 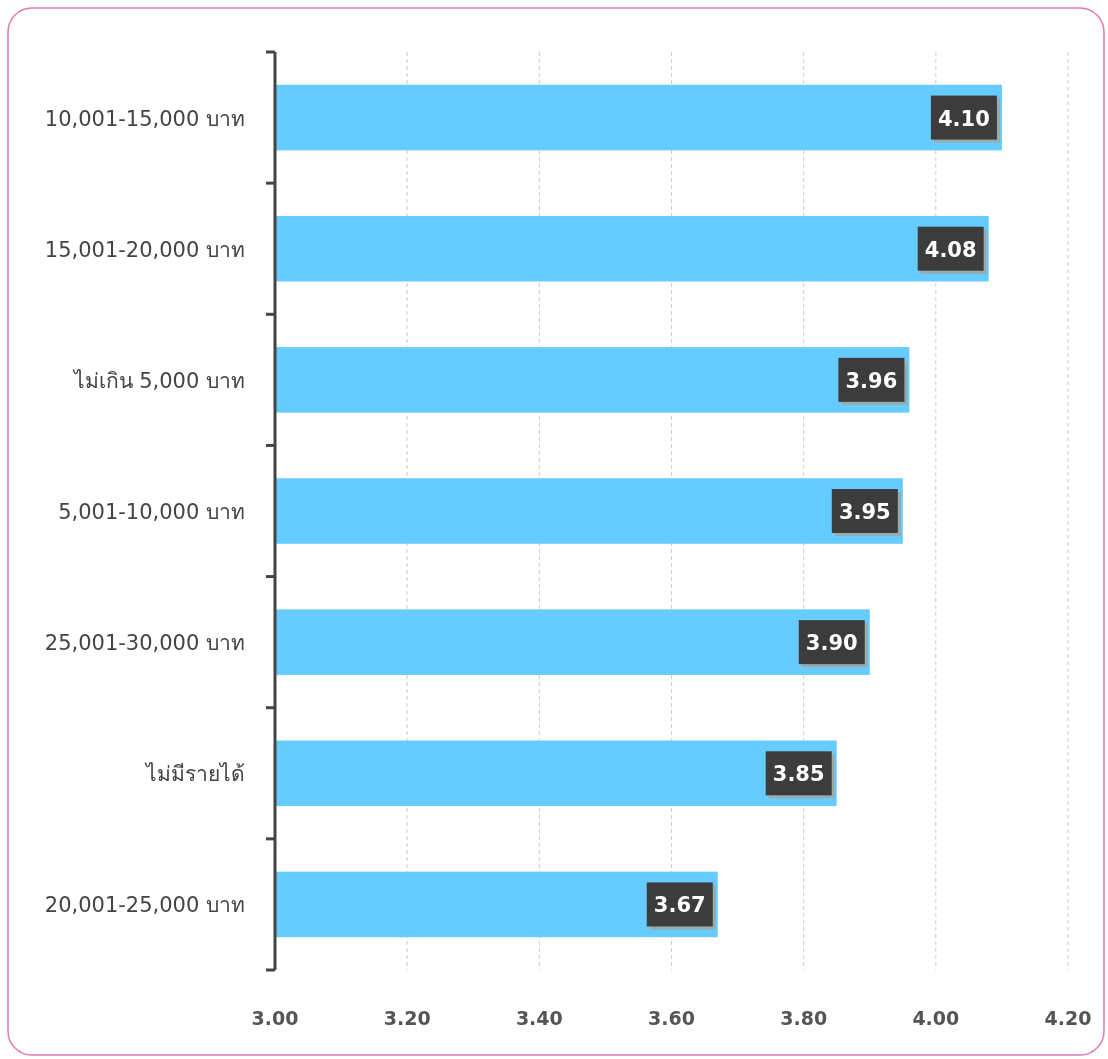 What do you see at coordinates (144, 643) in the screenshot?
I see `y-tick-label: 25,001-30,000 บาท` at bounding box center [144, 643].